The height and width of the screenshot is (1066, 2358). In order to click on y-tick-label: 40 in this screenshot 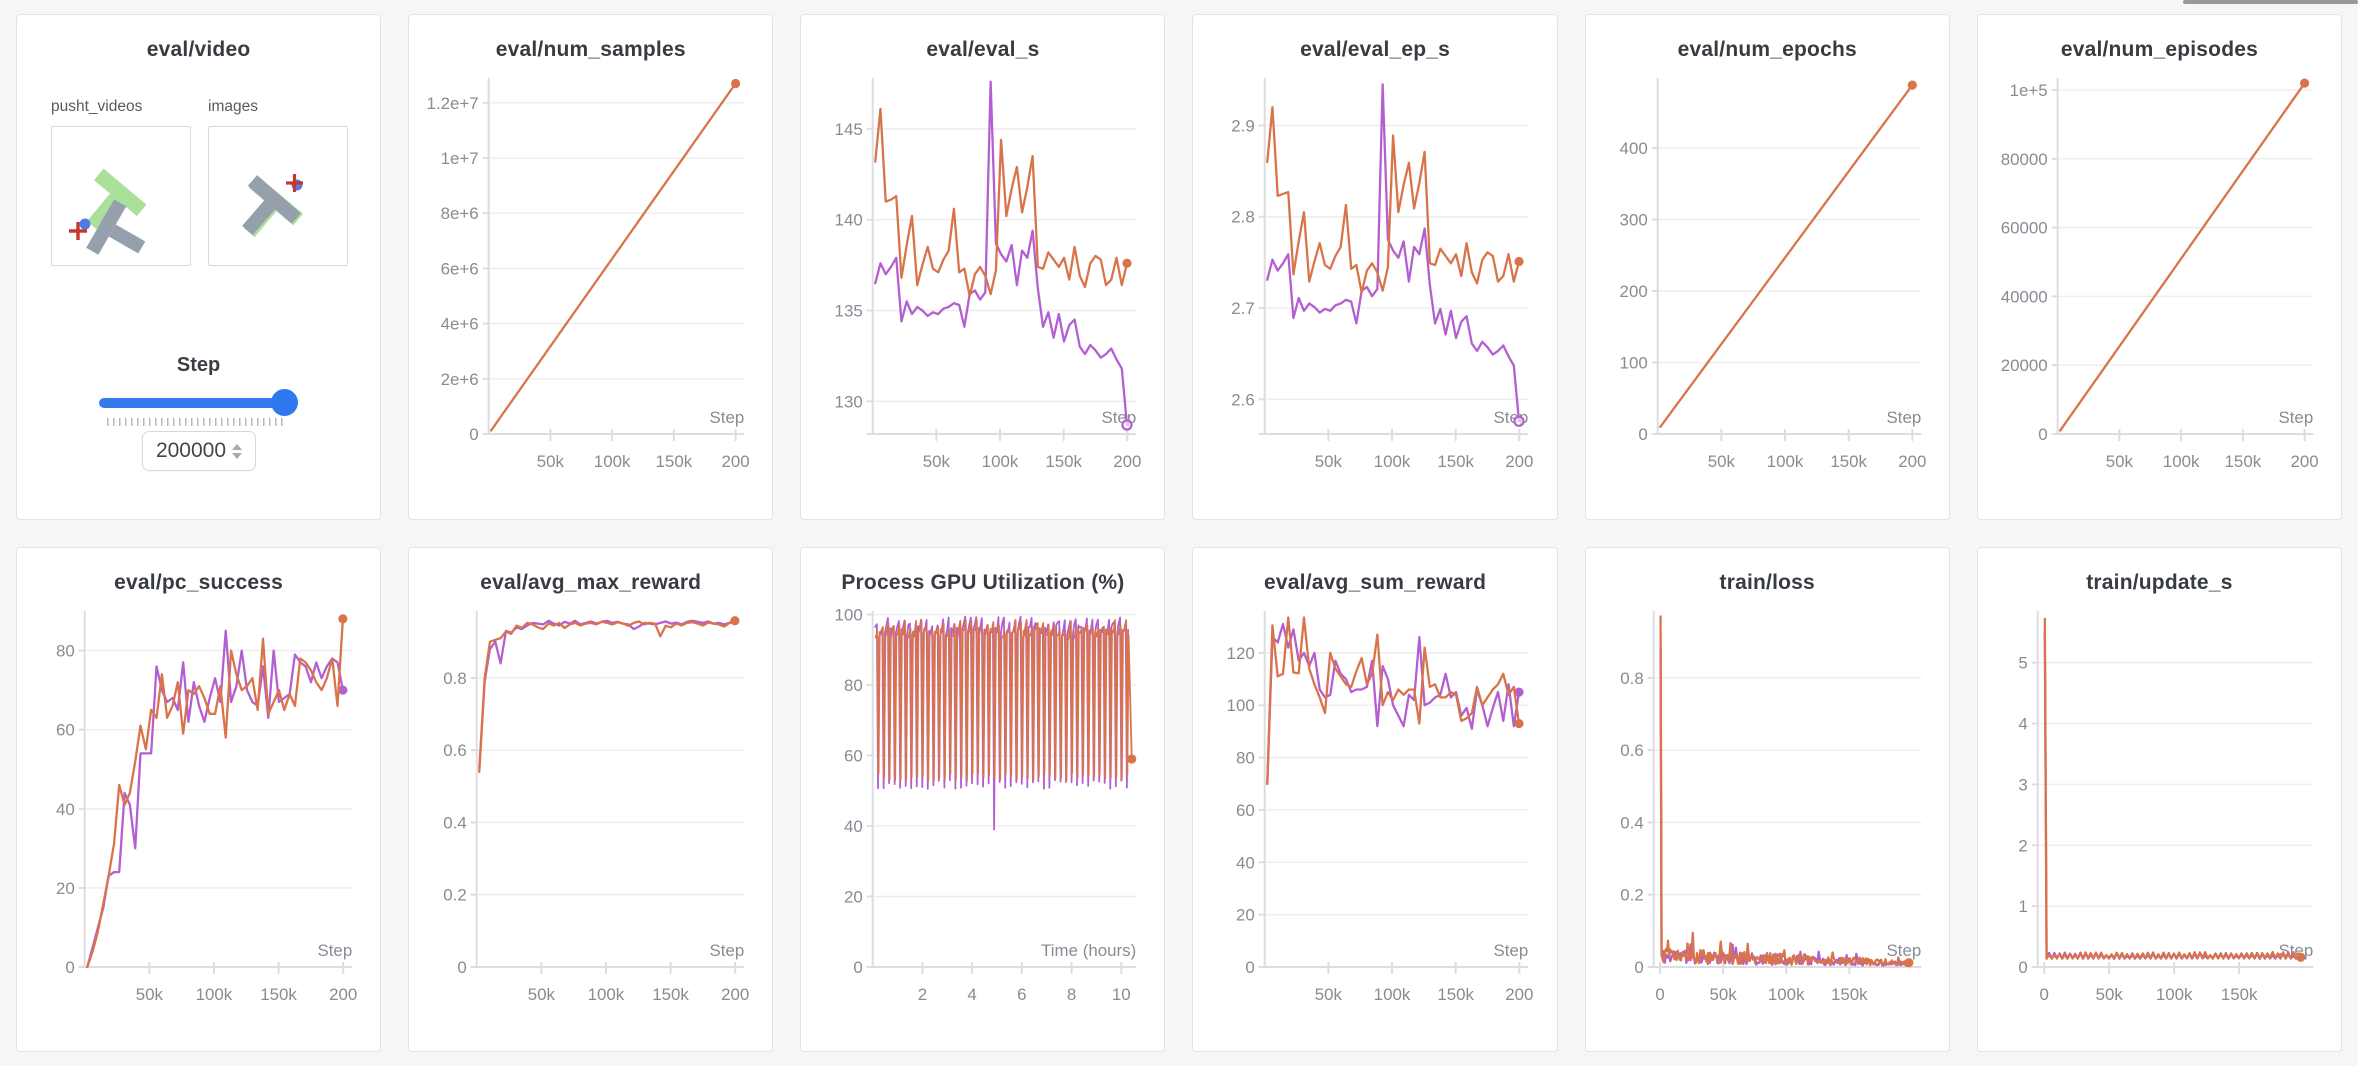, I will do `click(1245, 862)`.